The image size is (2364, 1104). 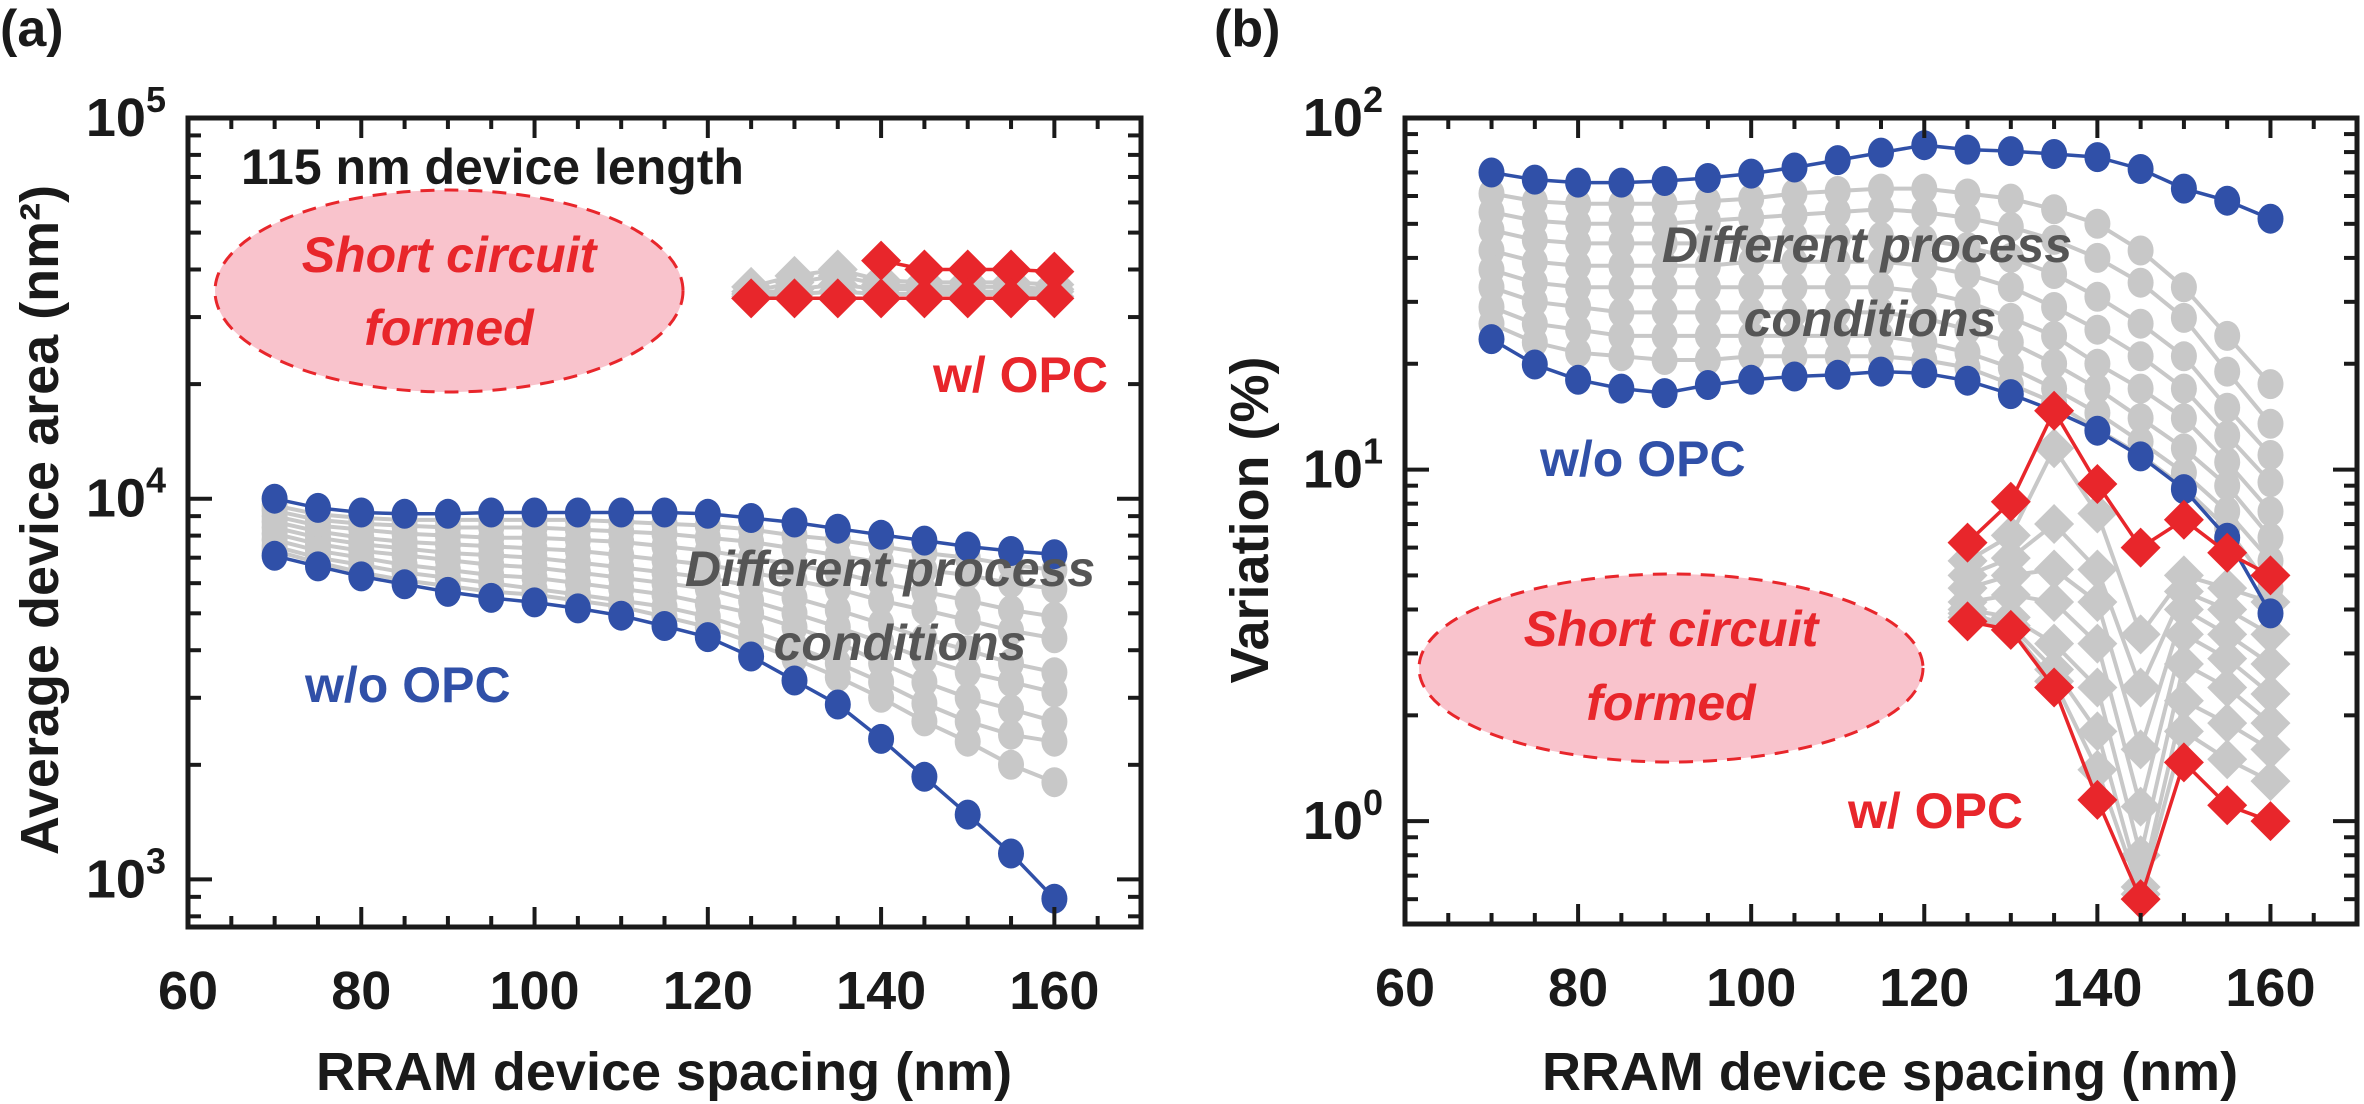 What do you see at coordinates (1935, 811) in the screenshot?
I see `wopc-label-b: w/ OPC` at bounding box center [1935, 811].